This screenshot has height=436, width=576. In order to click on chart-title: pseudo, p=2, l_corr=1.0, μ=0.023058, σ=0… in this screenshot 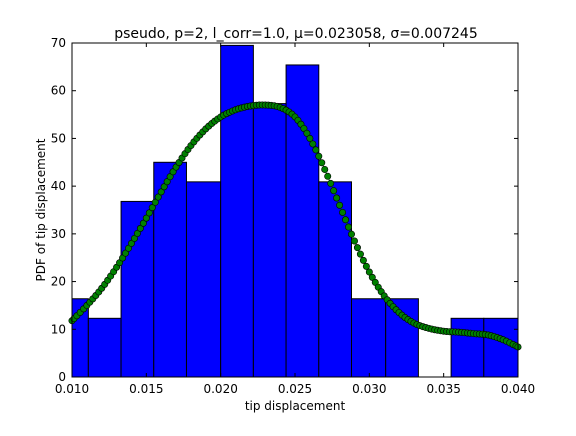, I will do `click(296, 34)`.